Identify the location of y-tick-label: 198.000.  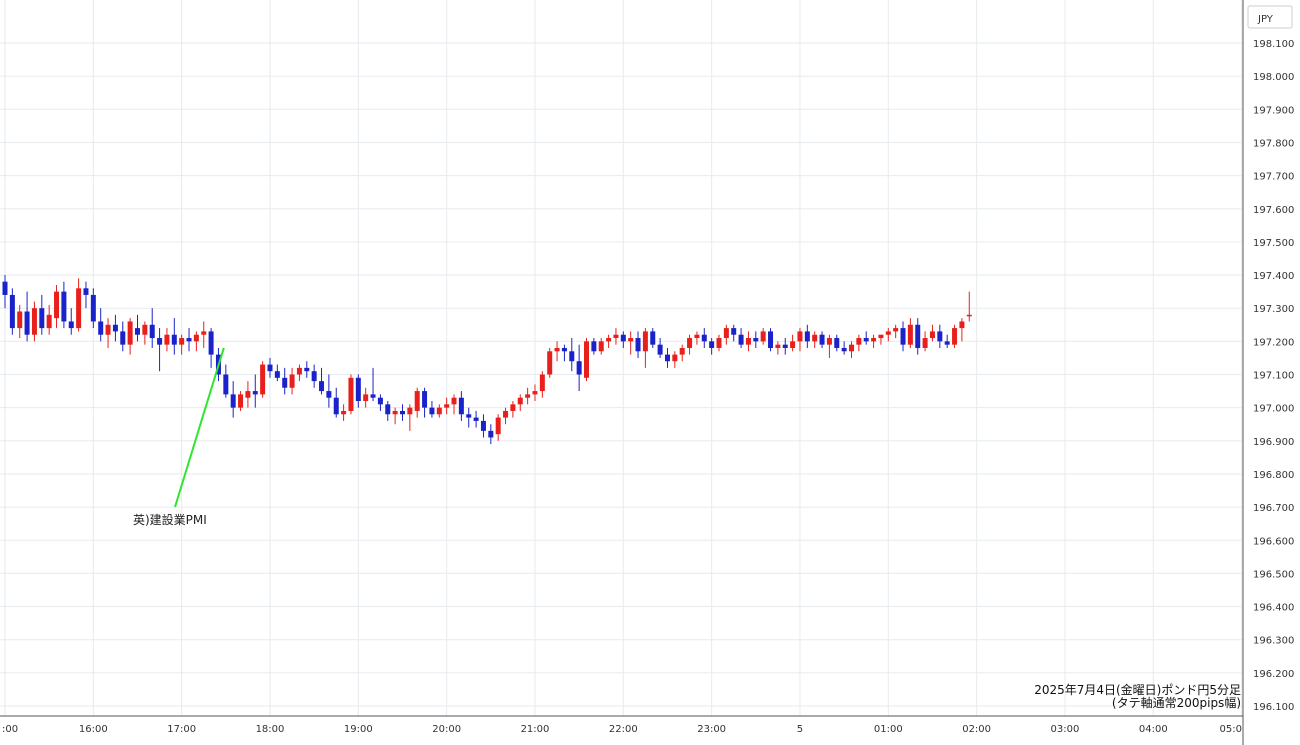
(1273, 77).